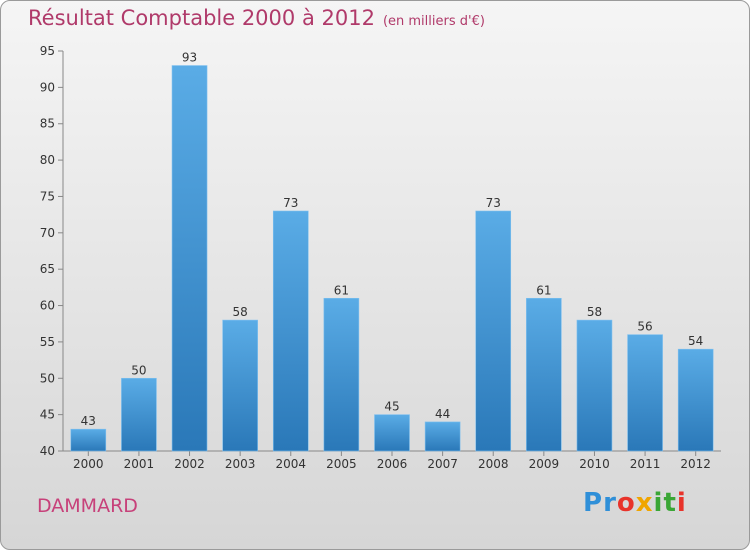 Image resolution: width=750 pixels, height=550 pixels. What do you see at coordinates (695, 464) in the screenshot?
I see `x-tick-label: 2012` at bounding box center [695, 464].